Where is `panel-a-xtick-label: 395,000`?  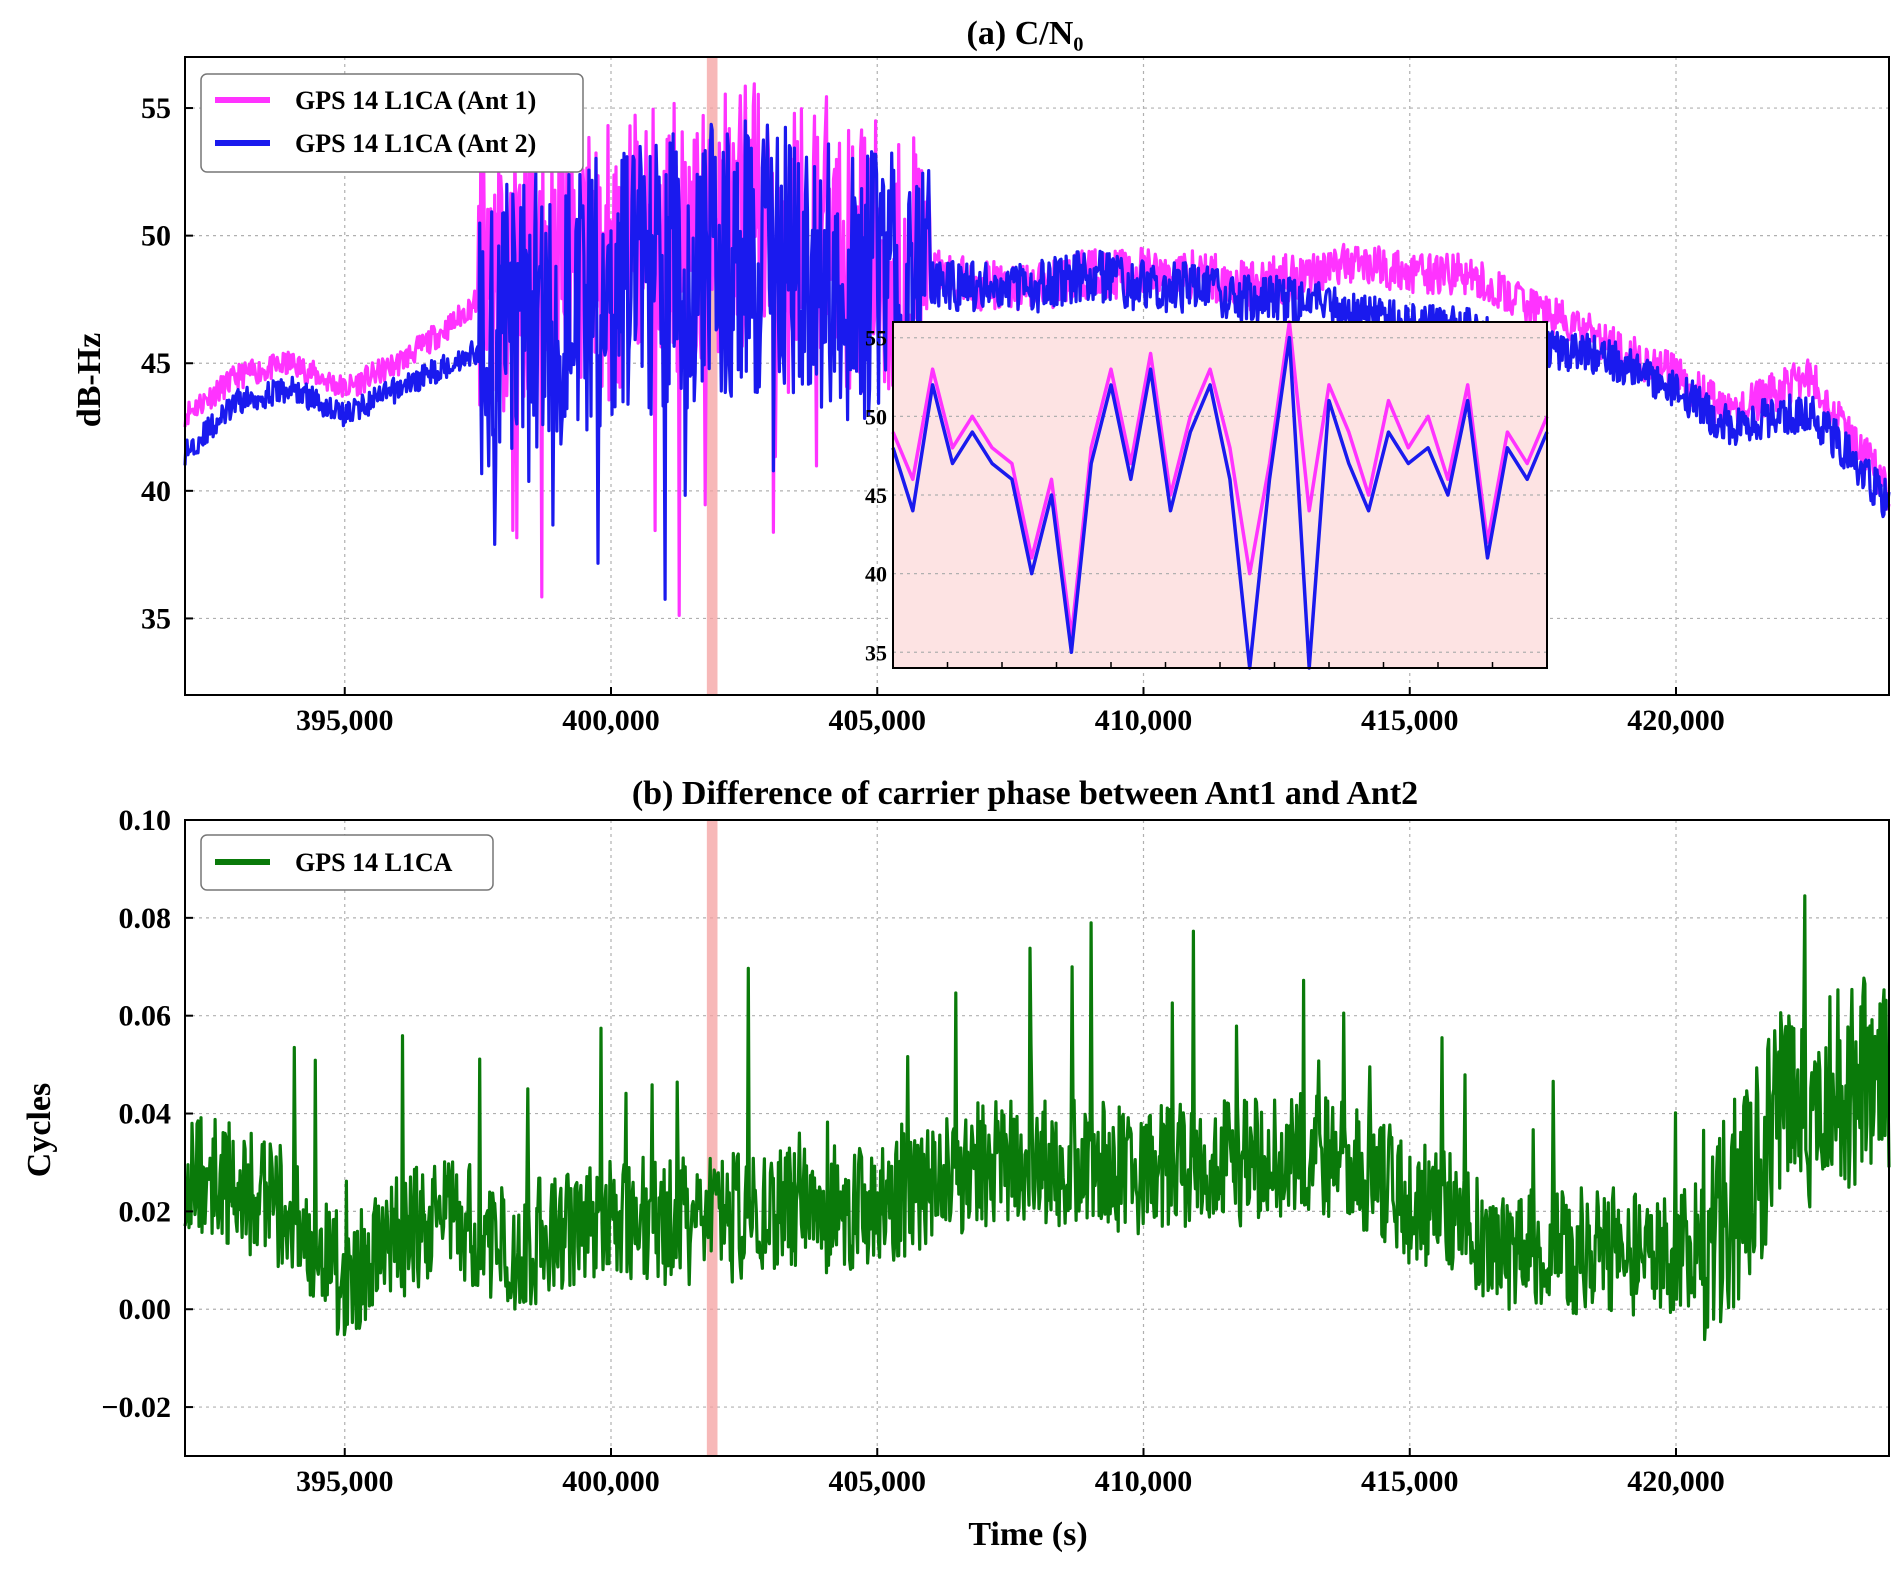
panel-a-xtick-label: 395,000 is located at coordinates (345, 720).